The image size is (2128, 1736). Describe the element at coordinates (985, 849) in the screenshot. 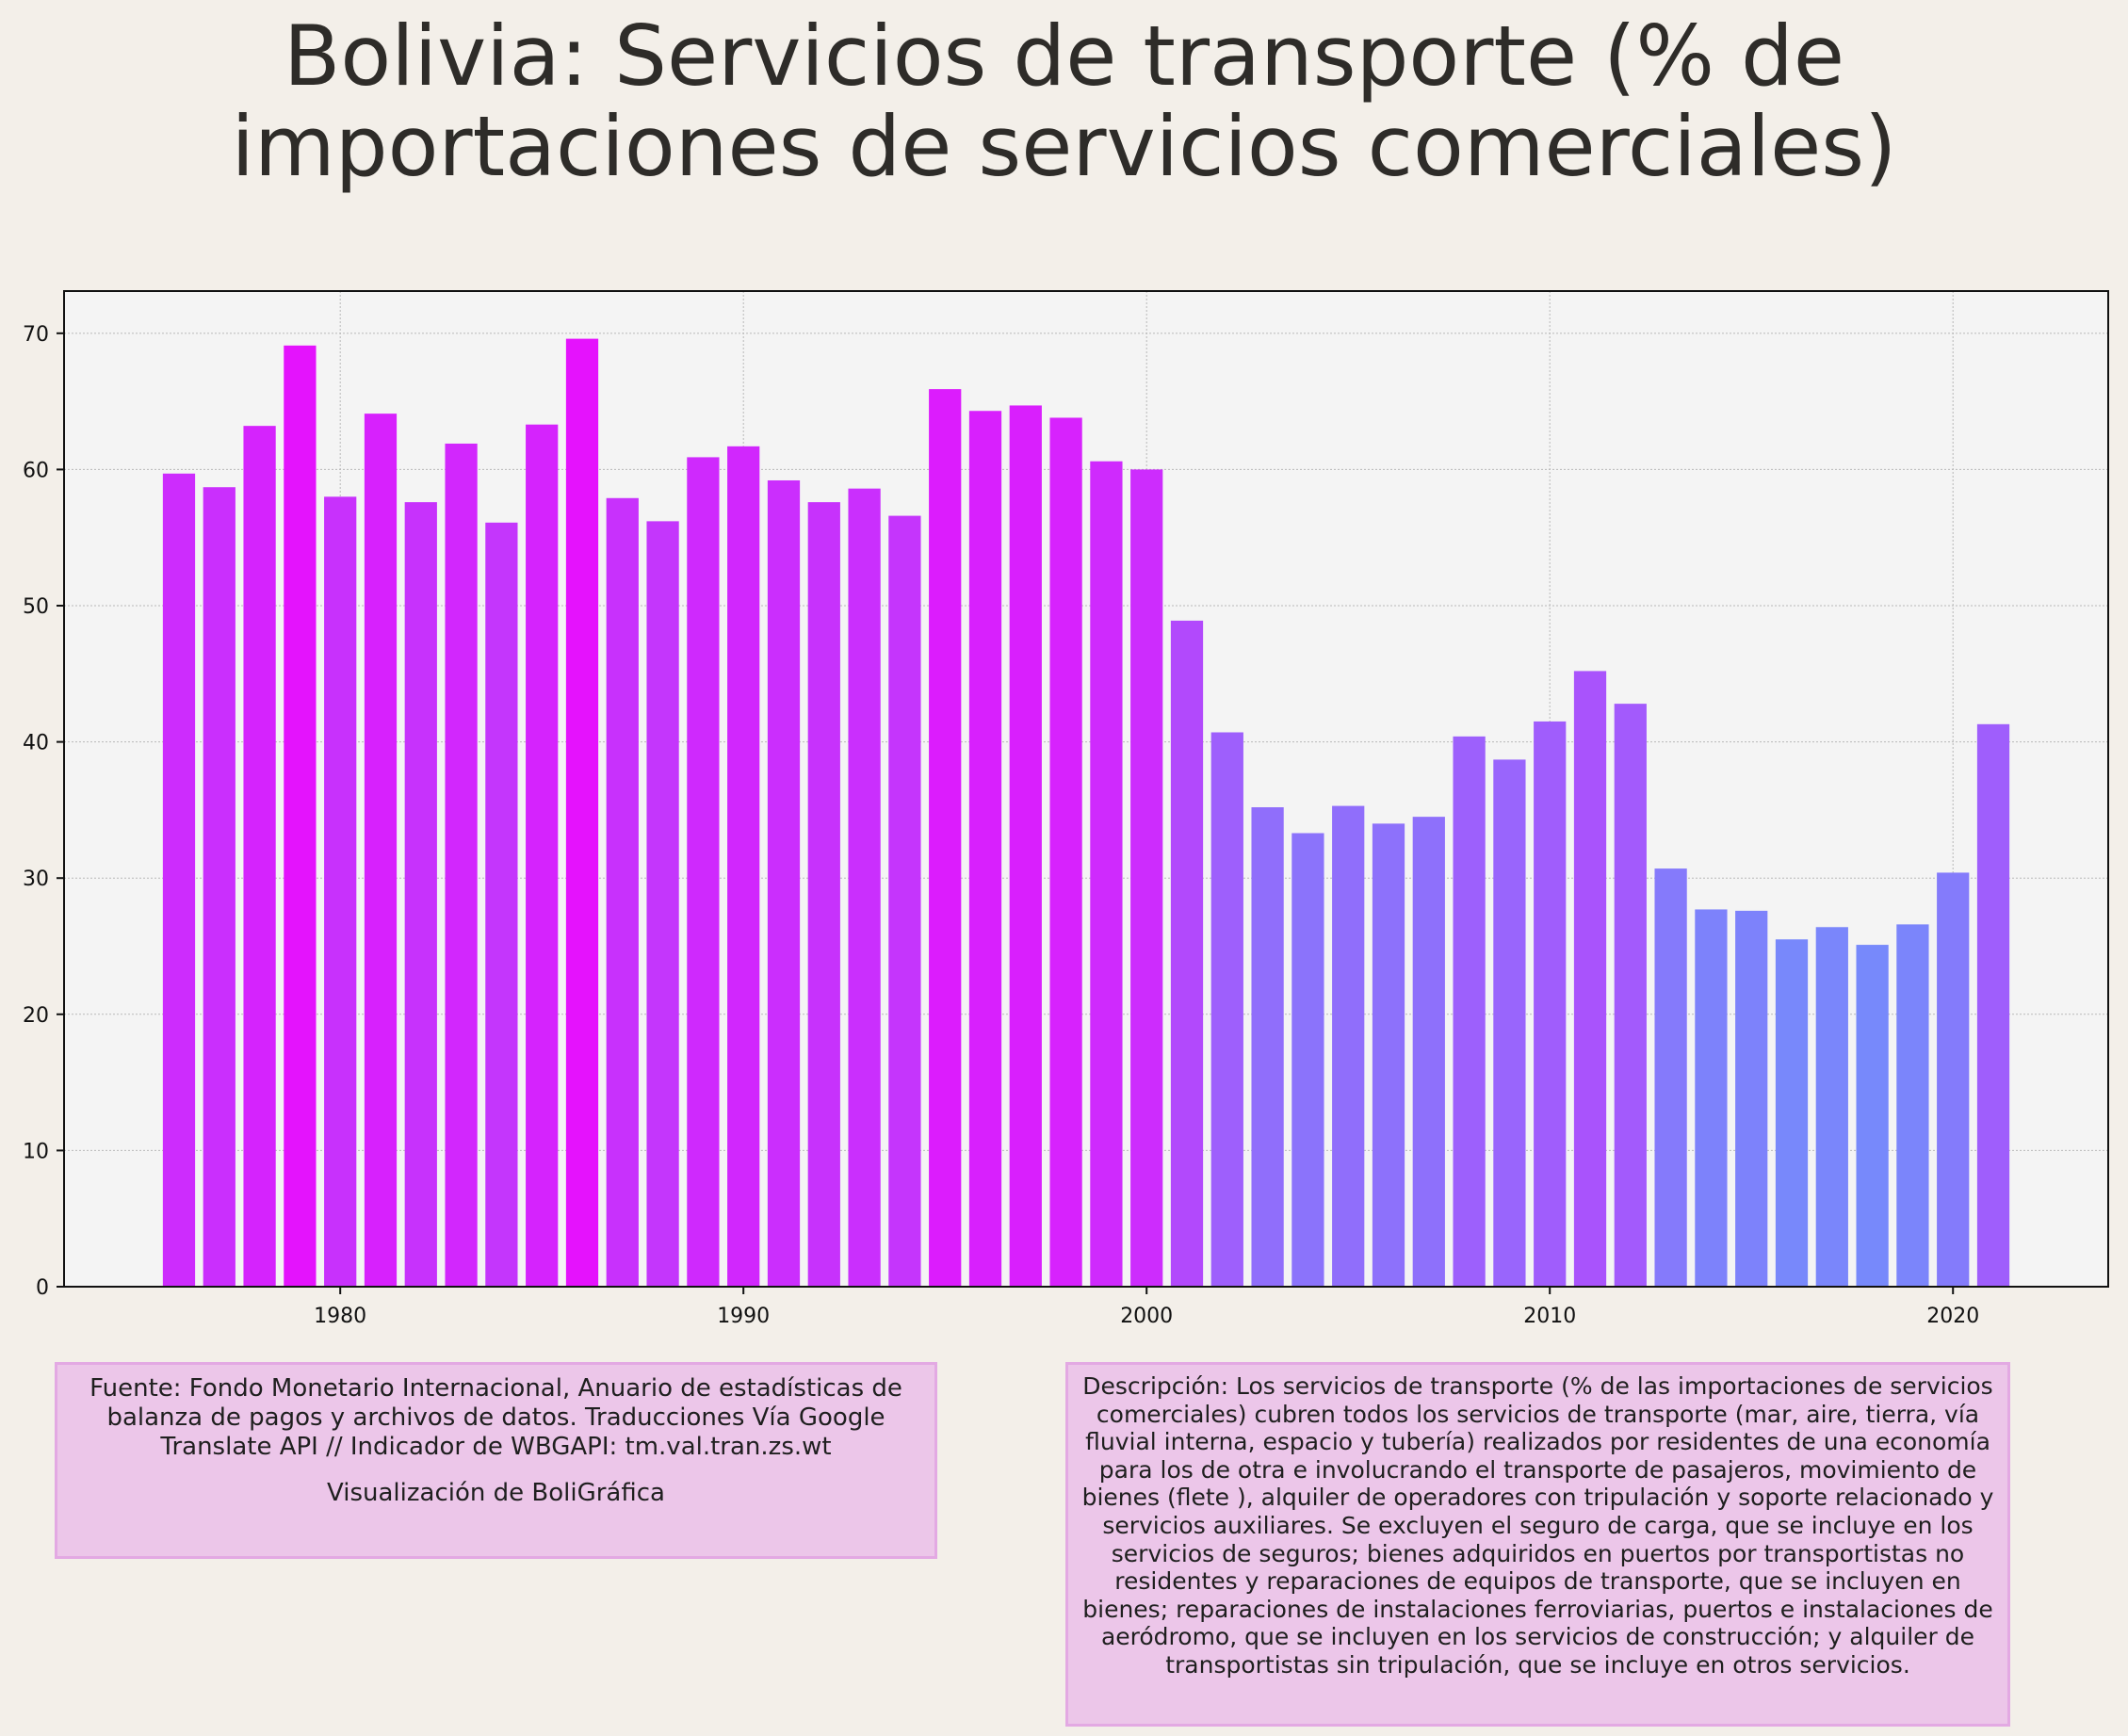

I see `bar-1996` at that location.